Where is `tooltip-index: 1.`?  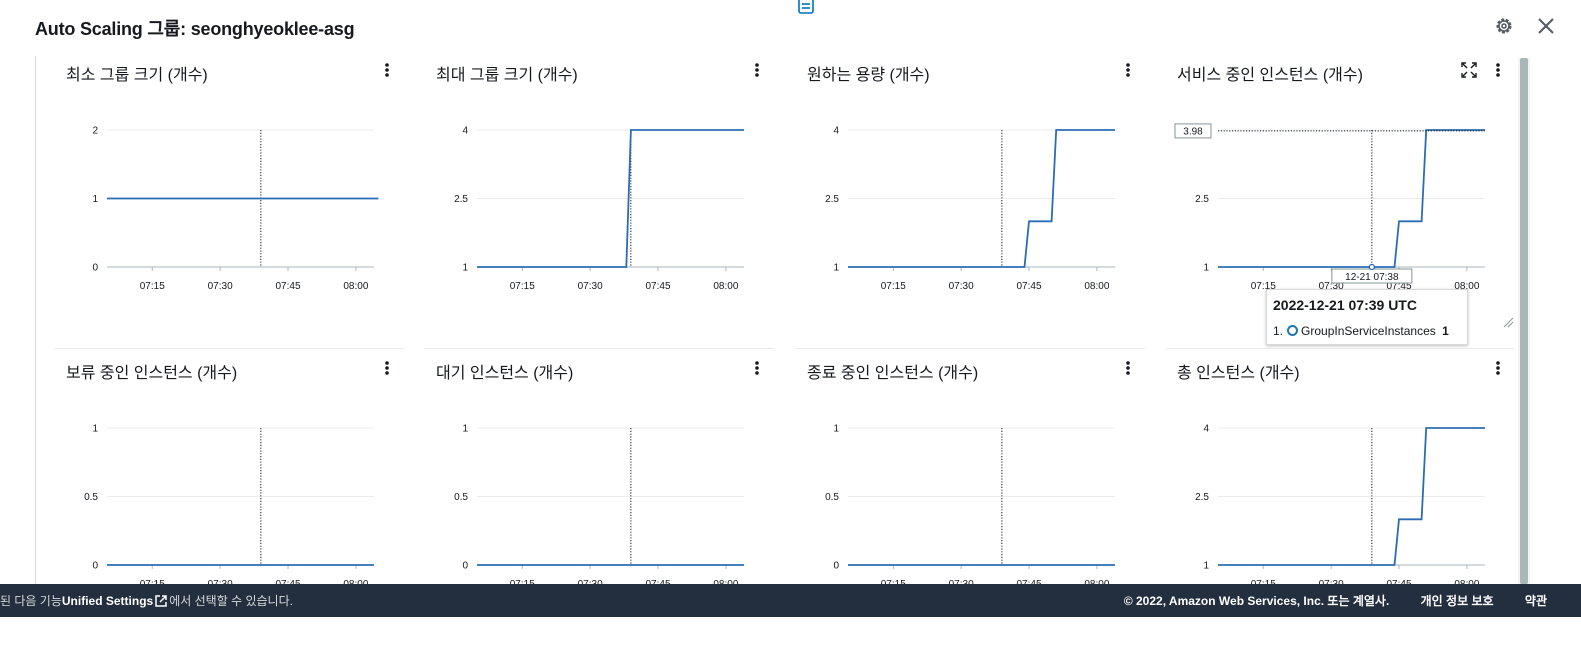 tooltip-index: 1. is located at coordinates (1278, 331).